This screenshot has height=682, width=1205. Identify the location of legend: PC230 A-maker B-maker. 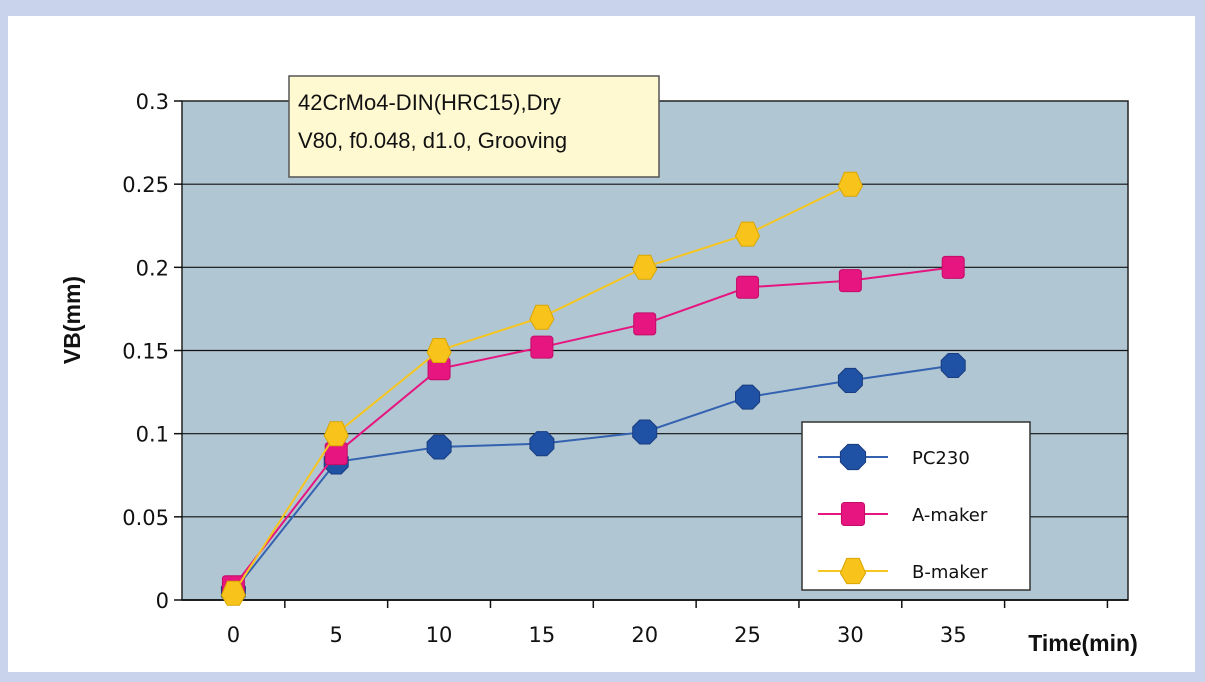
(916, 506).